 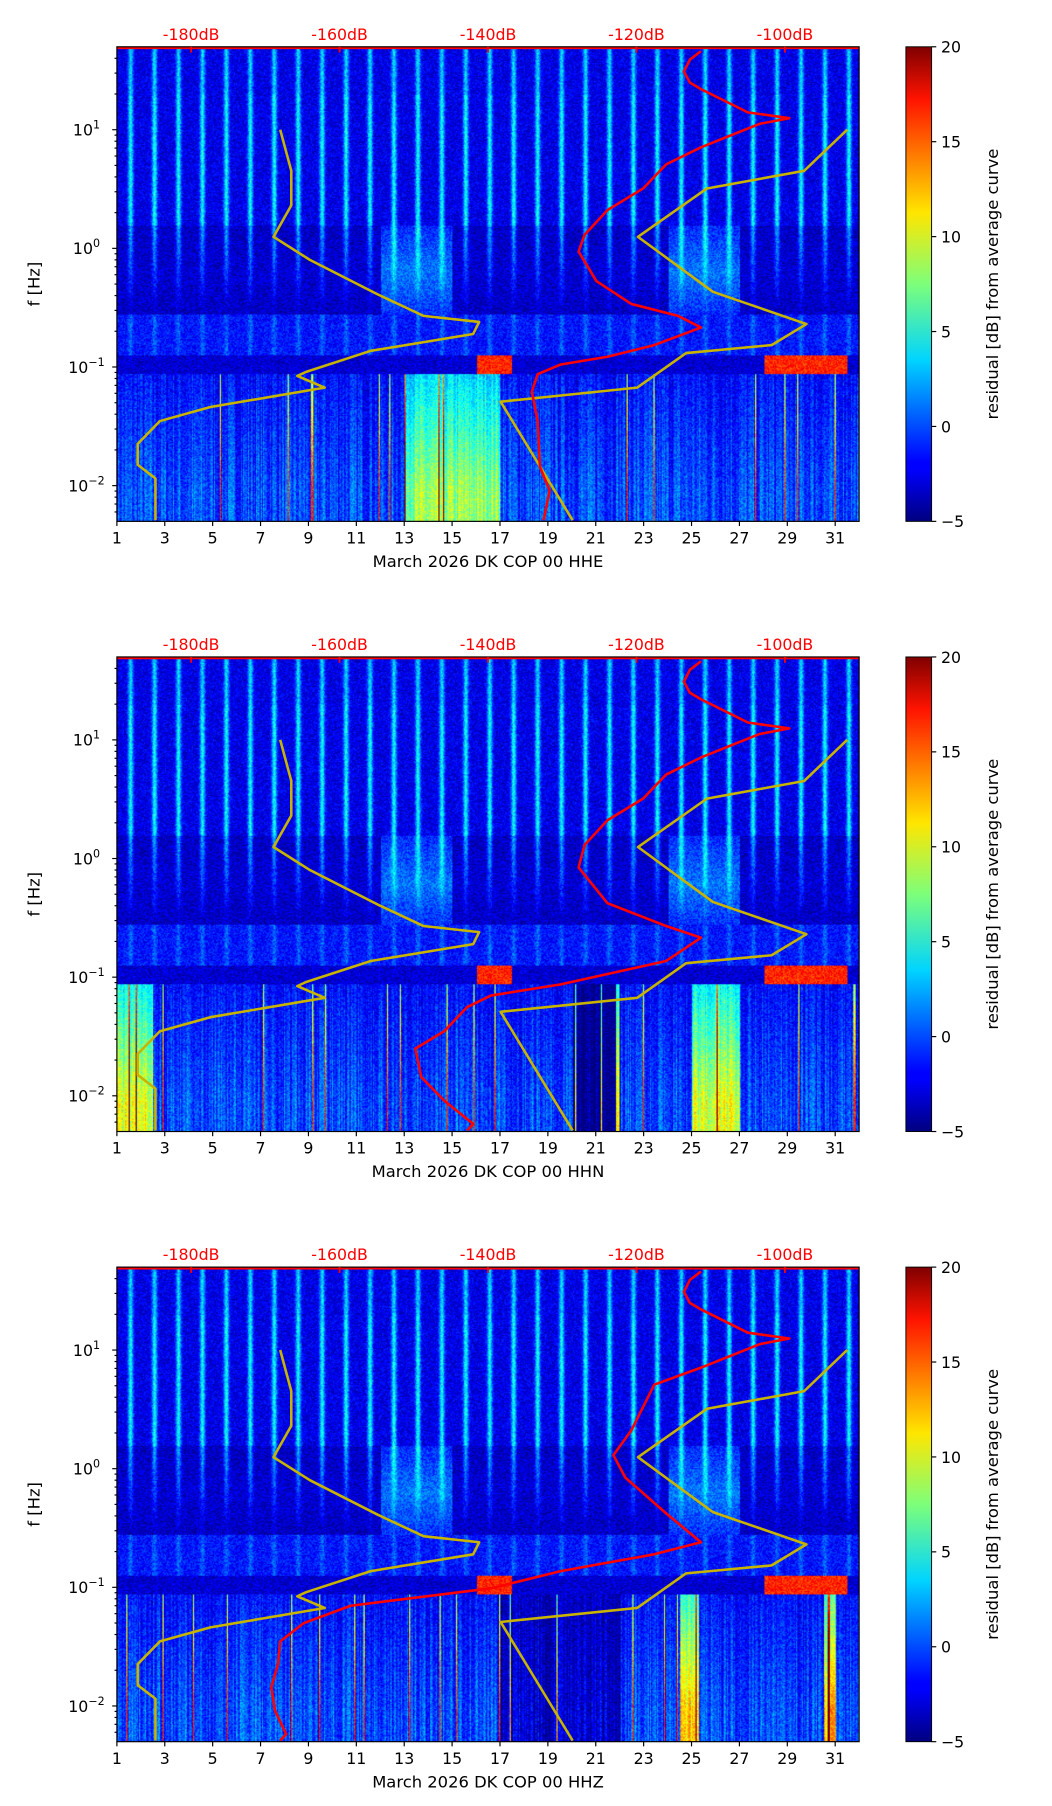 What do you see at coordinates (488, 1781) in the screenshot?
I see `x-axis-label: March 2026 DK COP 00 HHZ` at bounding box center [488, 1781].